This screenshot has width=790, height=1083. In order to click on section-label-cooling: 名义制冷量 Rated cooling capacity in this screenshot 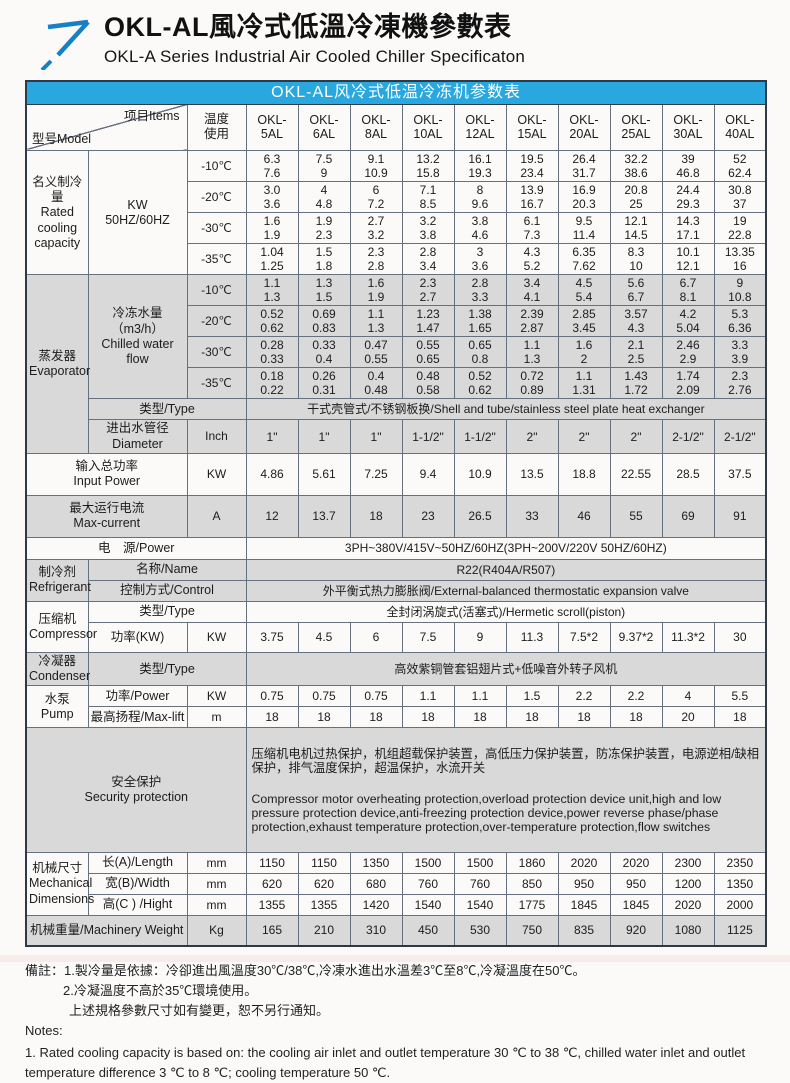, I will do `click(57, 213)`.